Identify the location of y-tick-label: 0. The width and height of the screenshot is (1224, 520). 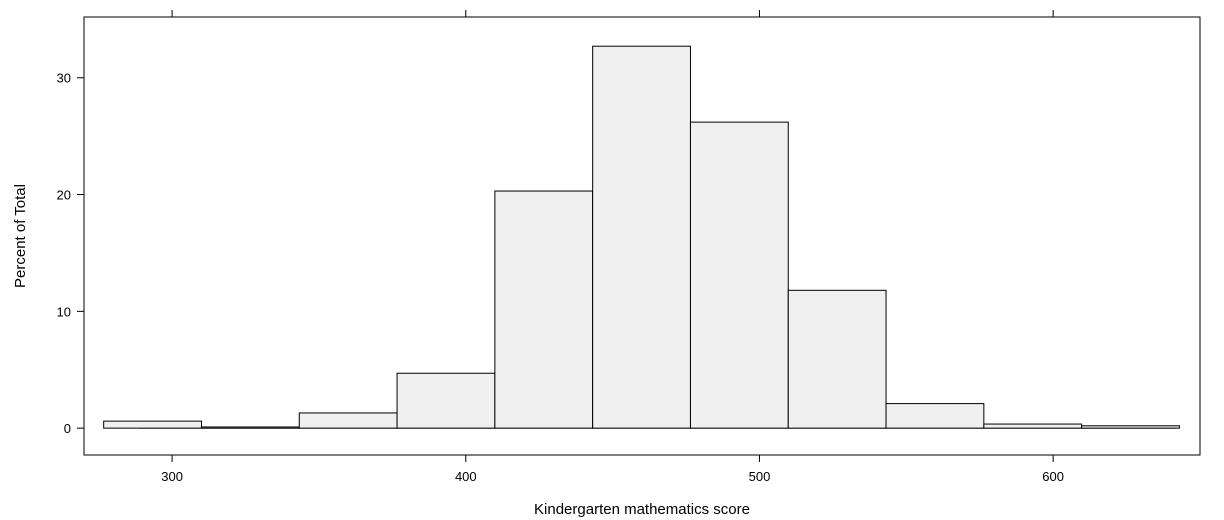
(67, 428).